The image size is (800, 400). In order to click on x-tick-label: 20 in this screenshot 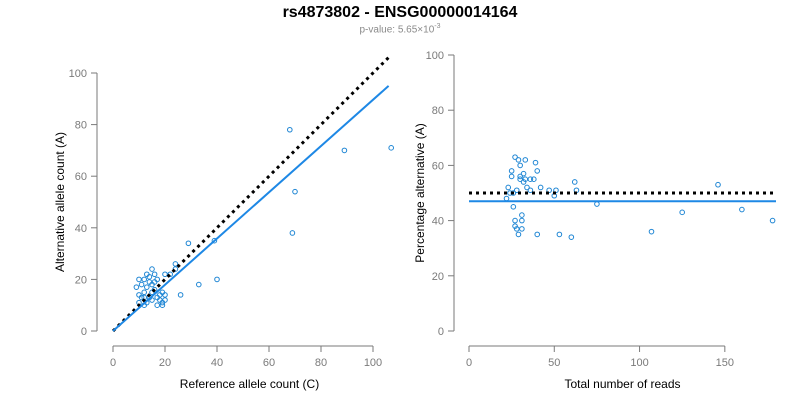, I will do `click(165, 363)`.